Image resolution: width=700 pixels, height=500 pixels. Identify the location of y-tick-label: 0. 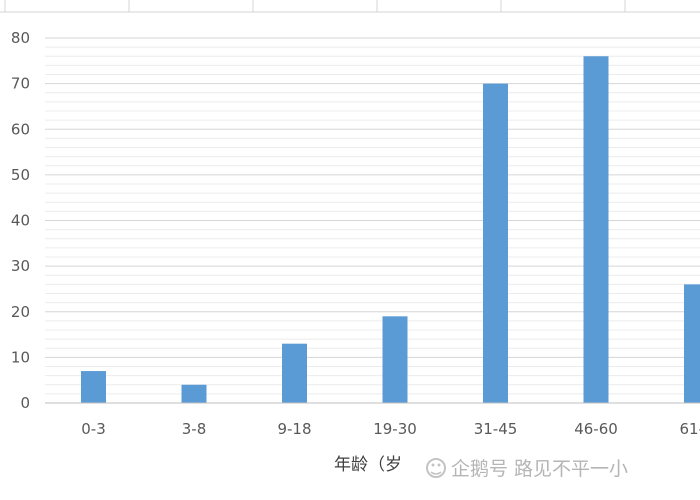
(25, 403).